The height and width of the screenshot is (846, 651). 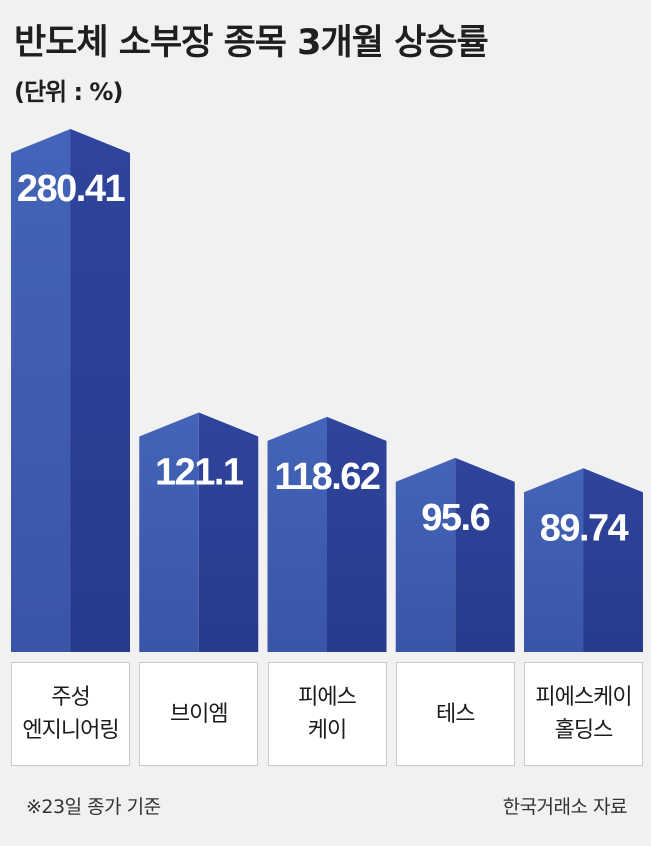 I want to click on category-label: 피에스케이 홀딩스, so click(x=583, y=714).